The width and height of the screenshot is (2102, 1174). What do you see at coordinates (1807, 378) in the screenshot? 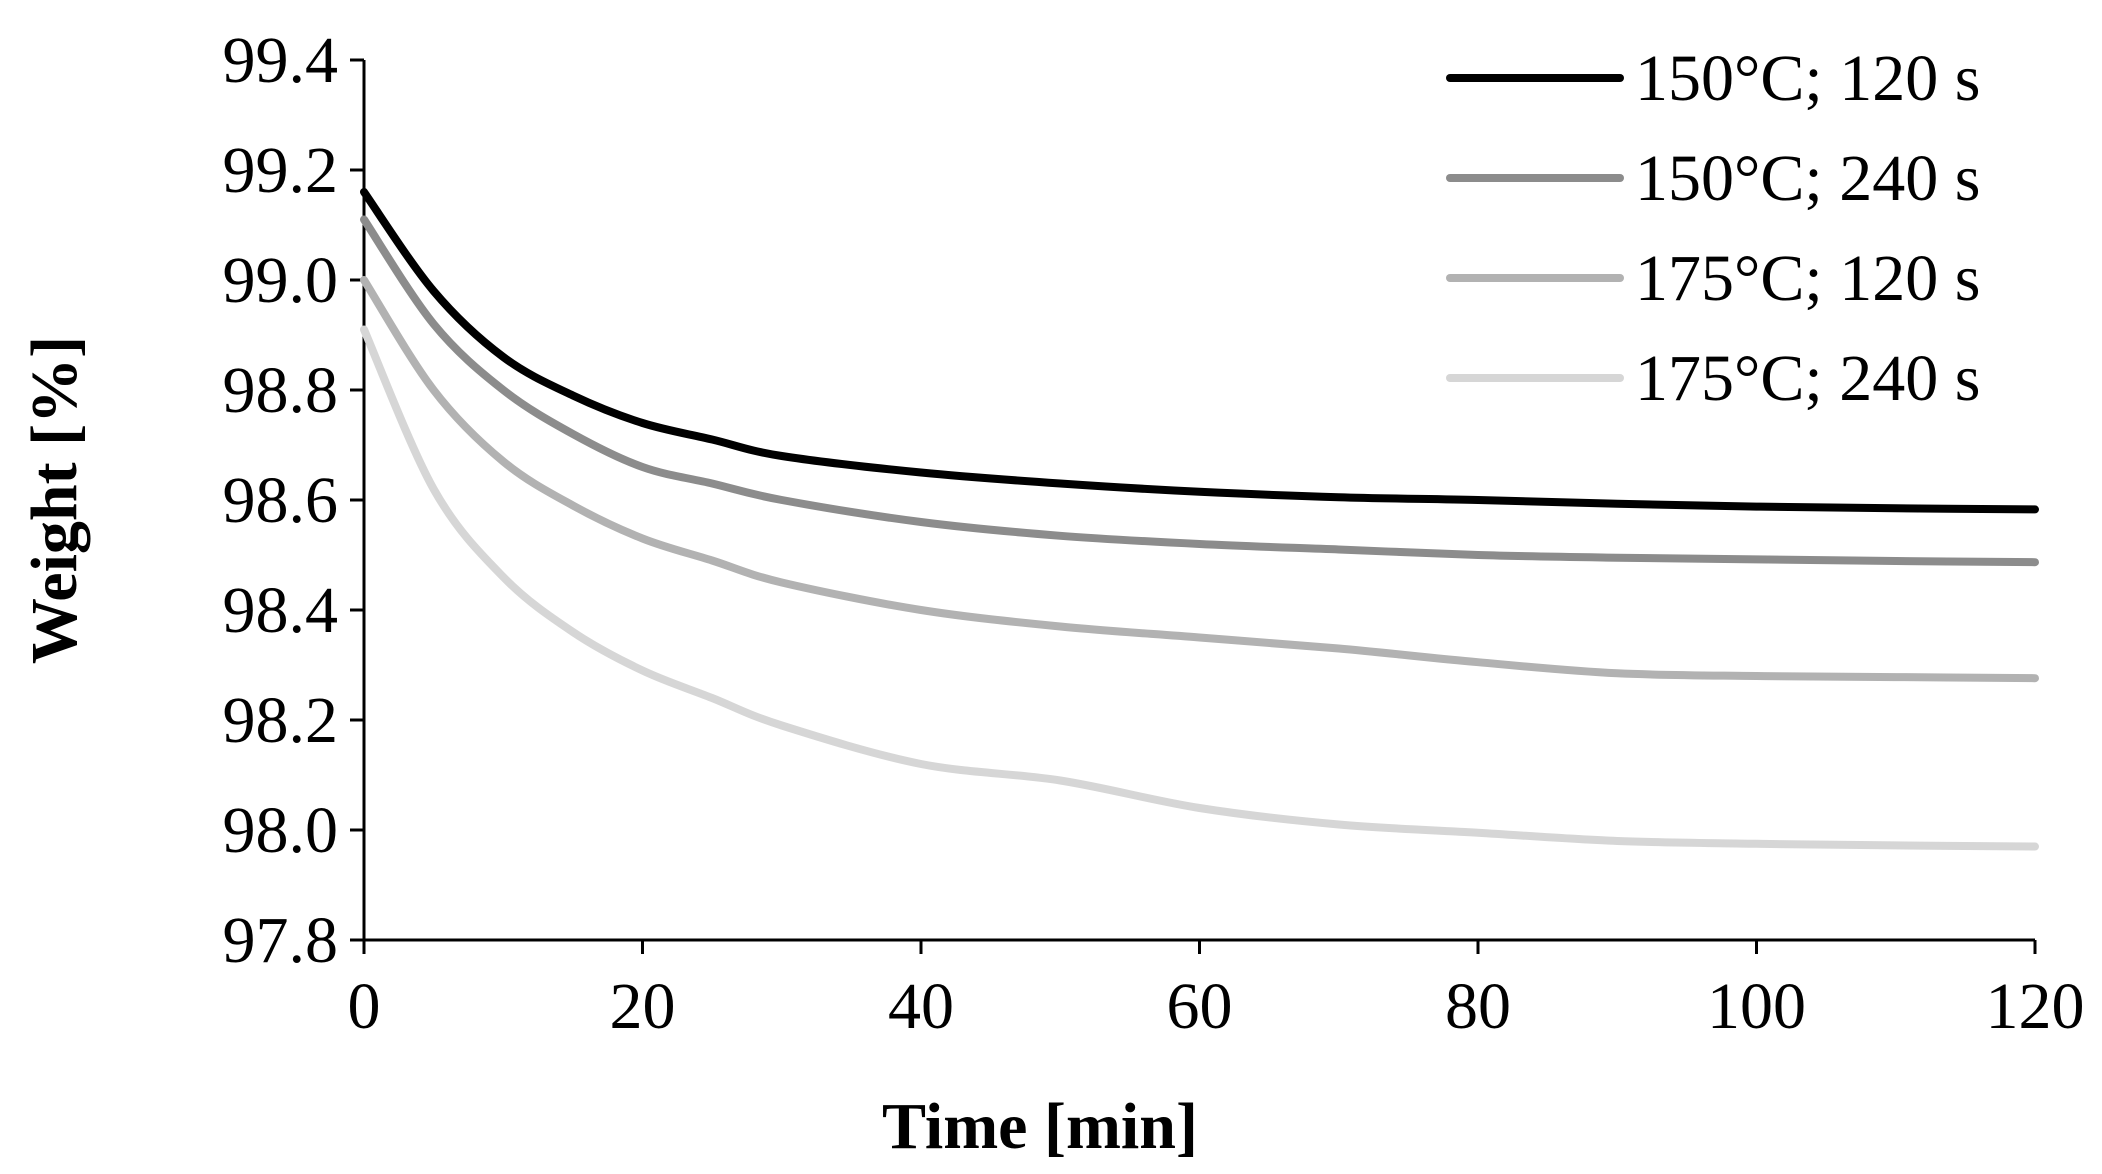
I see `legend-label-4: 175°C; 240 s` at bounding box center [1807, 378].